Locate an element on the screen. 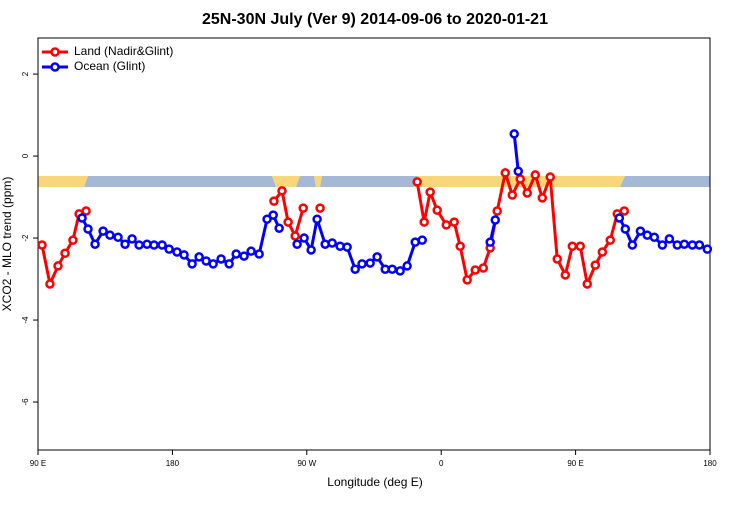 This screenshot has height=505, width=750. x-tick-label: 0 is located at coordinates (441, 463).